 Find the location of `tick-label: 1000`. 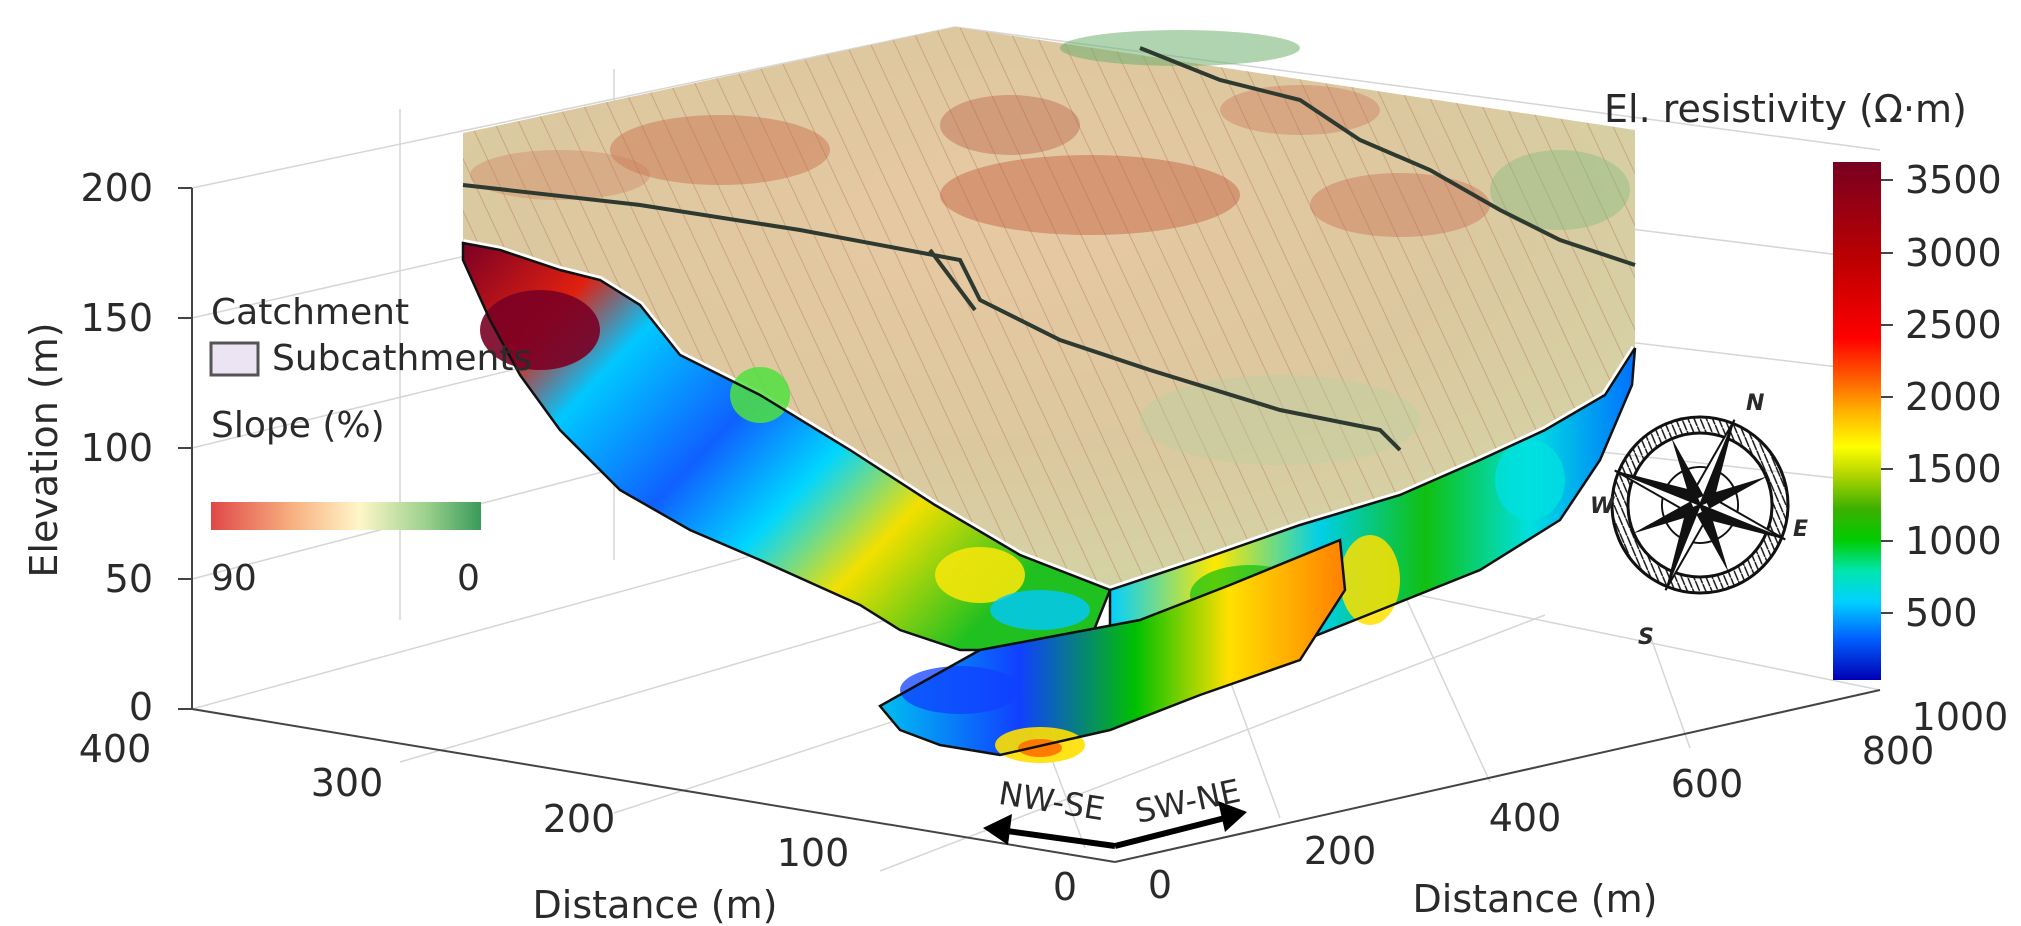

tick-label: 1000 is located at coordinates (1960, 717).